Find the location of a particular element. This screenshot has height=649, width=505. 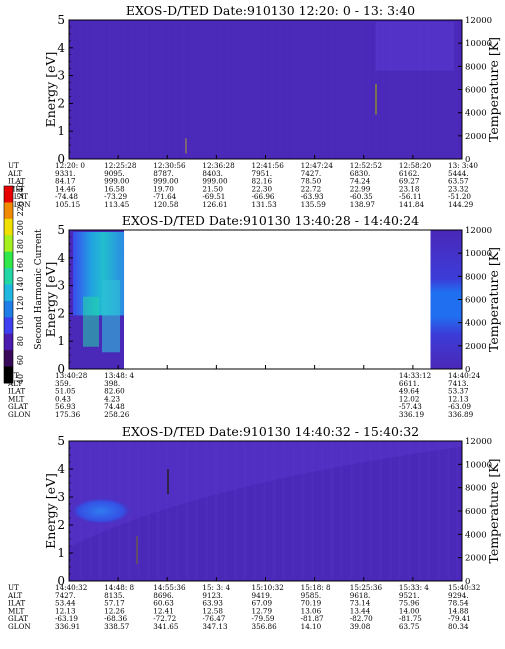

annotation-row-label: ILAT is located at coordinates (16, 603).